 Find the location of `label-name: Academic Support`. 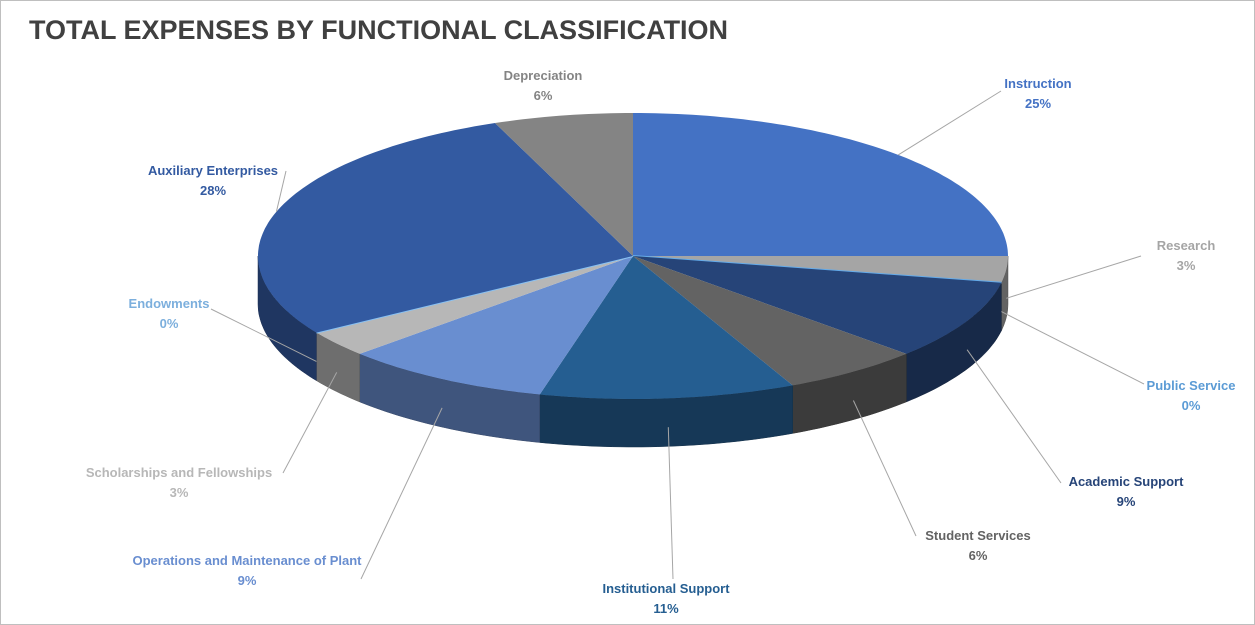

label-name: Academic Support is located at coordinates (1126, 481).